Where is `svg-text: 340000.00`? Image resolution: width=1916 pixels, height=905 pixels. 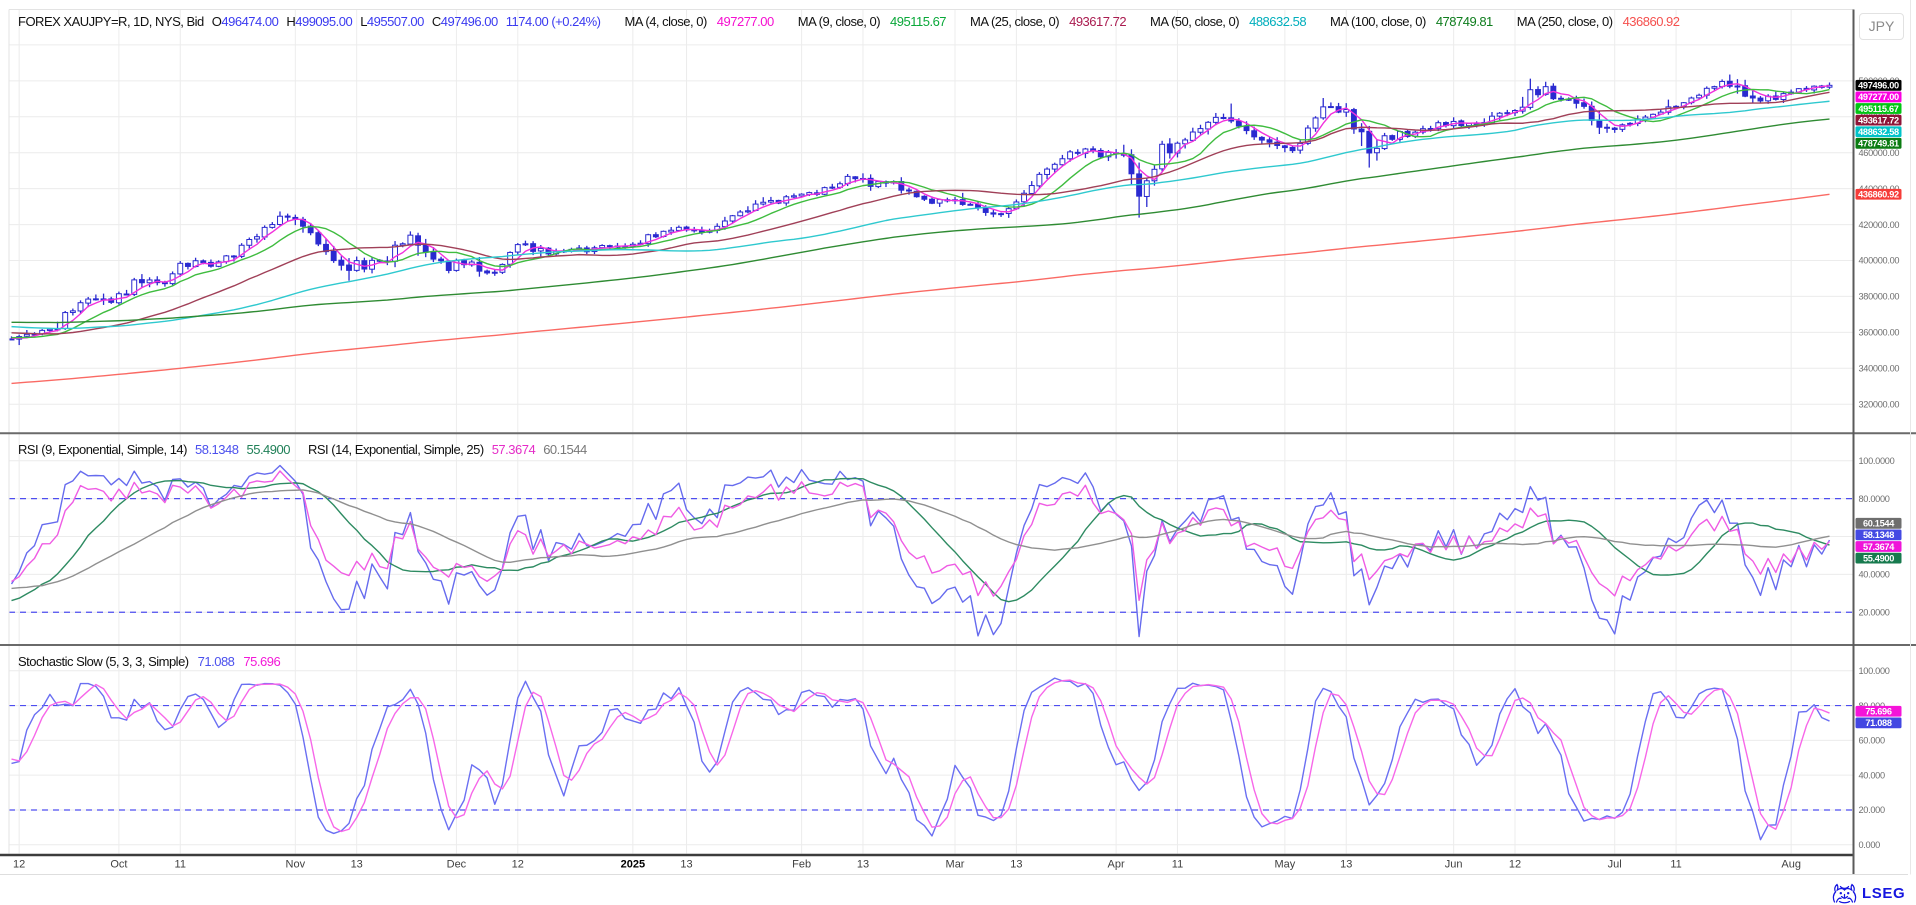
svg-text: 340000.00 is located at coordinates (1879, 369).